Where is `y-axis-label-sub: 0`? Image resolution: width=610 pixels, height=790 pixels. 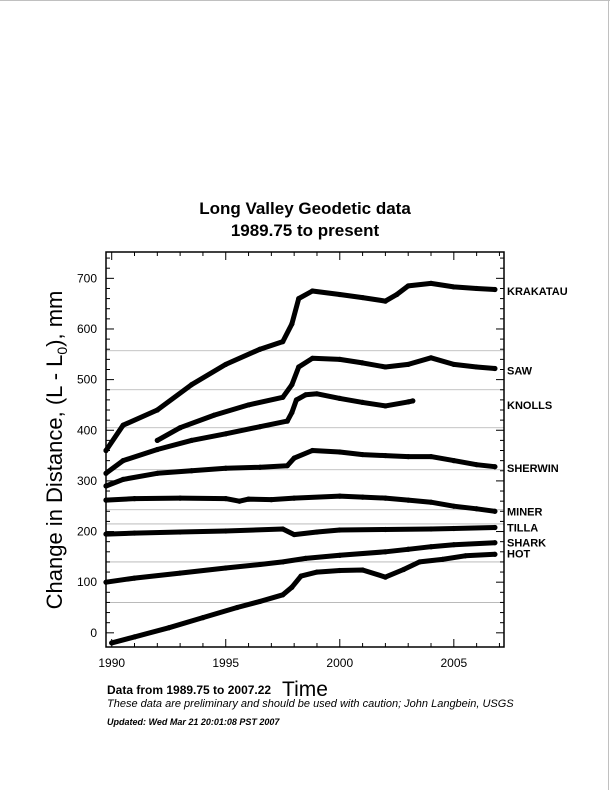
y-axis-label-sub: 0 is located at coordinates (62, 351).